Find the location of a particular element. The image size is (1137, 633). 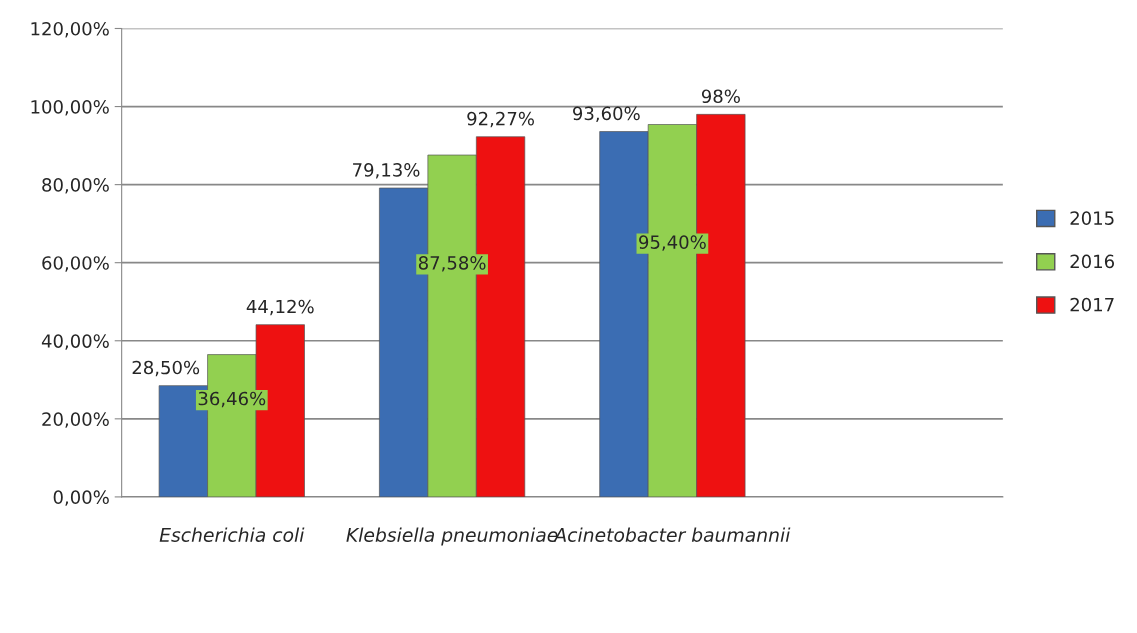

y-tick-label: 0,00% is located at coordinates (81, 498).